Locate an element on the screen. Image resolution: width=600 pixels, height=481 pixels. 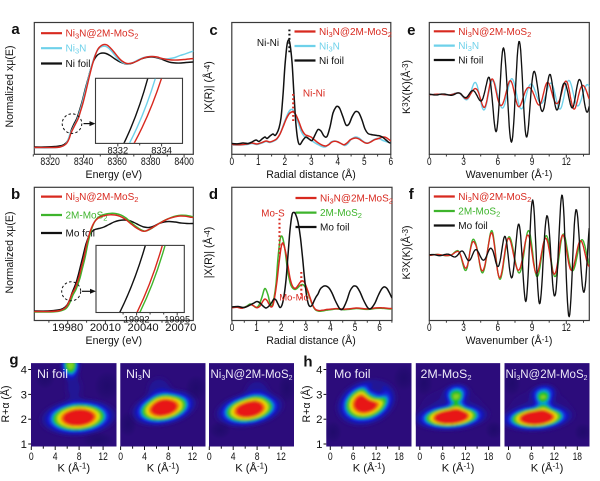
svg-text: 8340 is located at coordinates (84, 162).